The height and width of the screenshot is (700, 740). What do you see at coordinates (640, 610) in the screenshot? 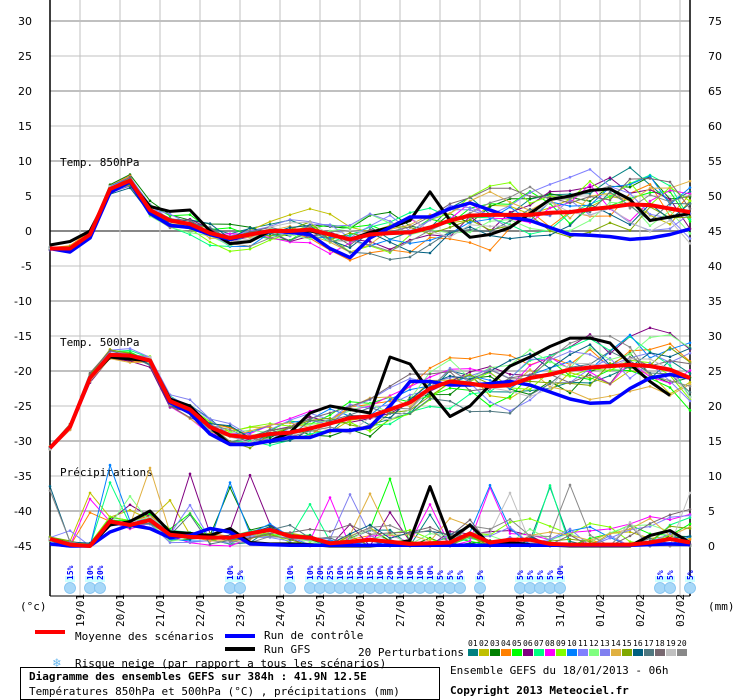
I see `date-tick-label: 02/02` at bounding box center [640, 610].